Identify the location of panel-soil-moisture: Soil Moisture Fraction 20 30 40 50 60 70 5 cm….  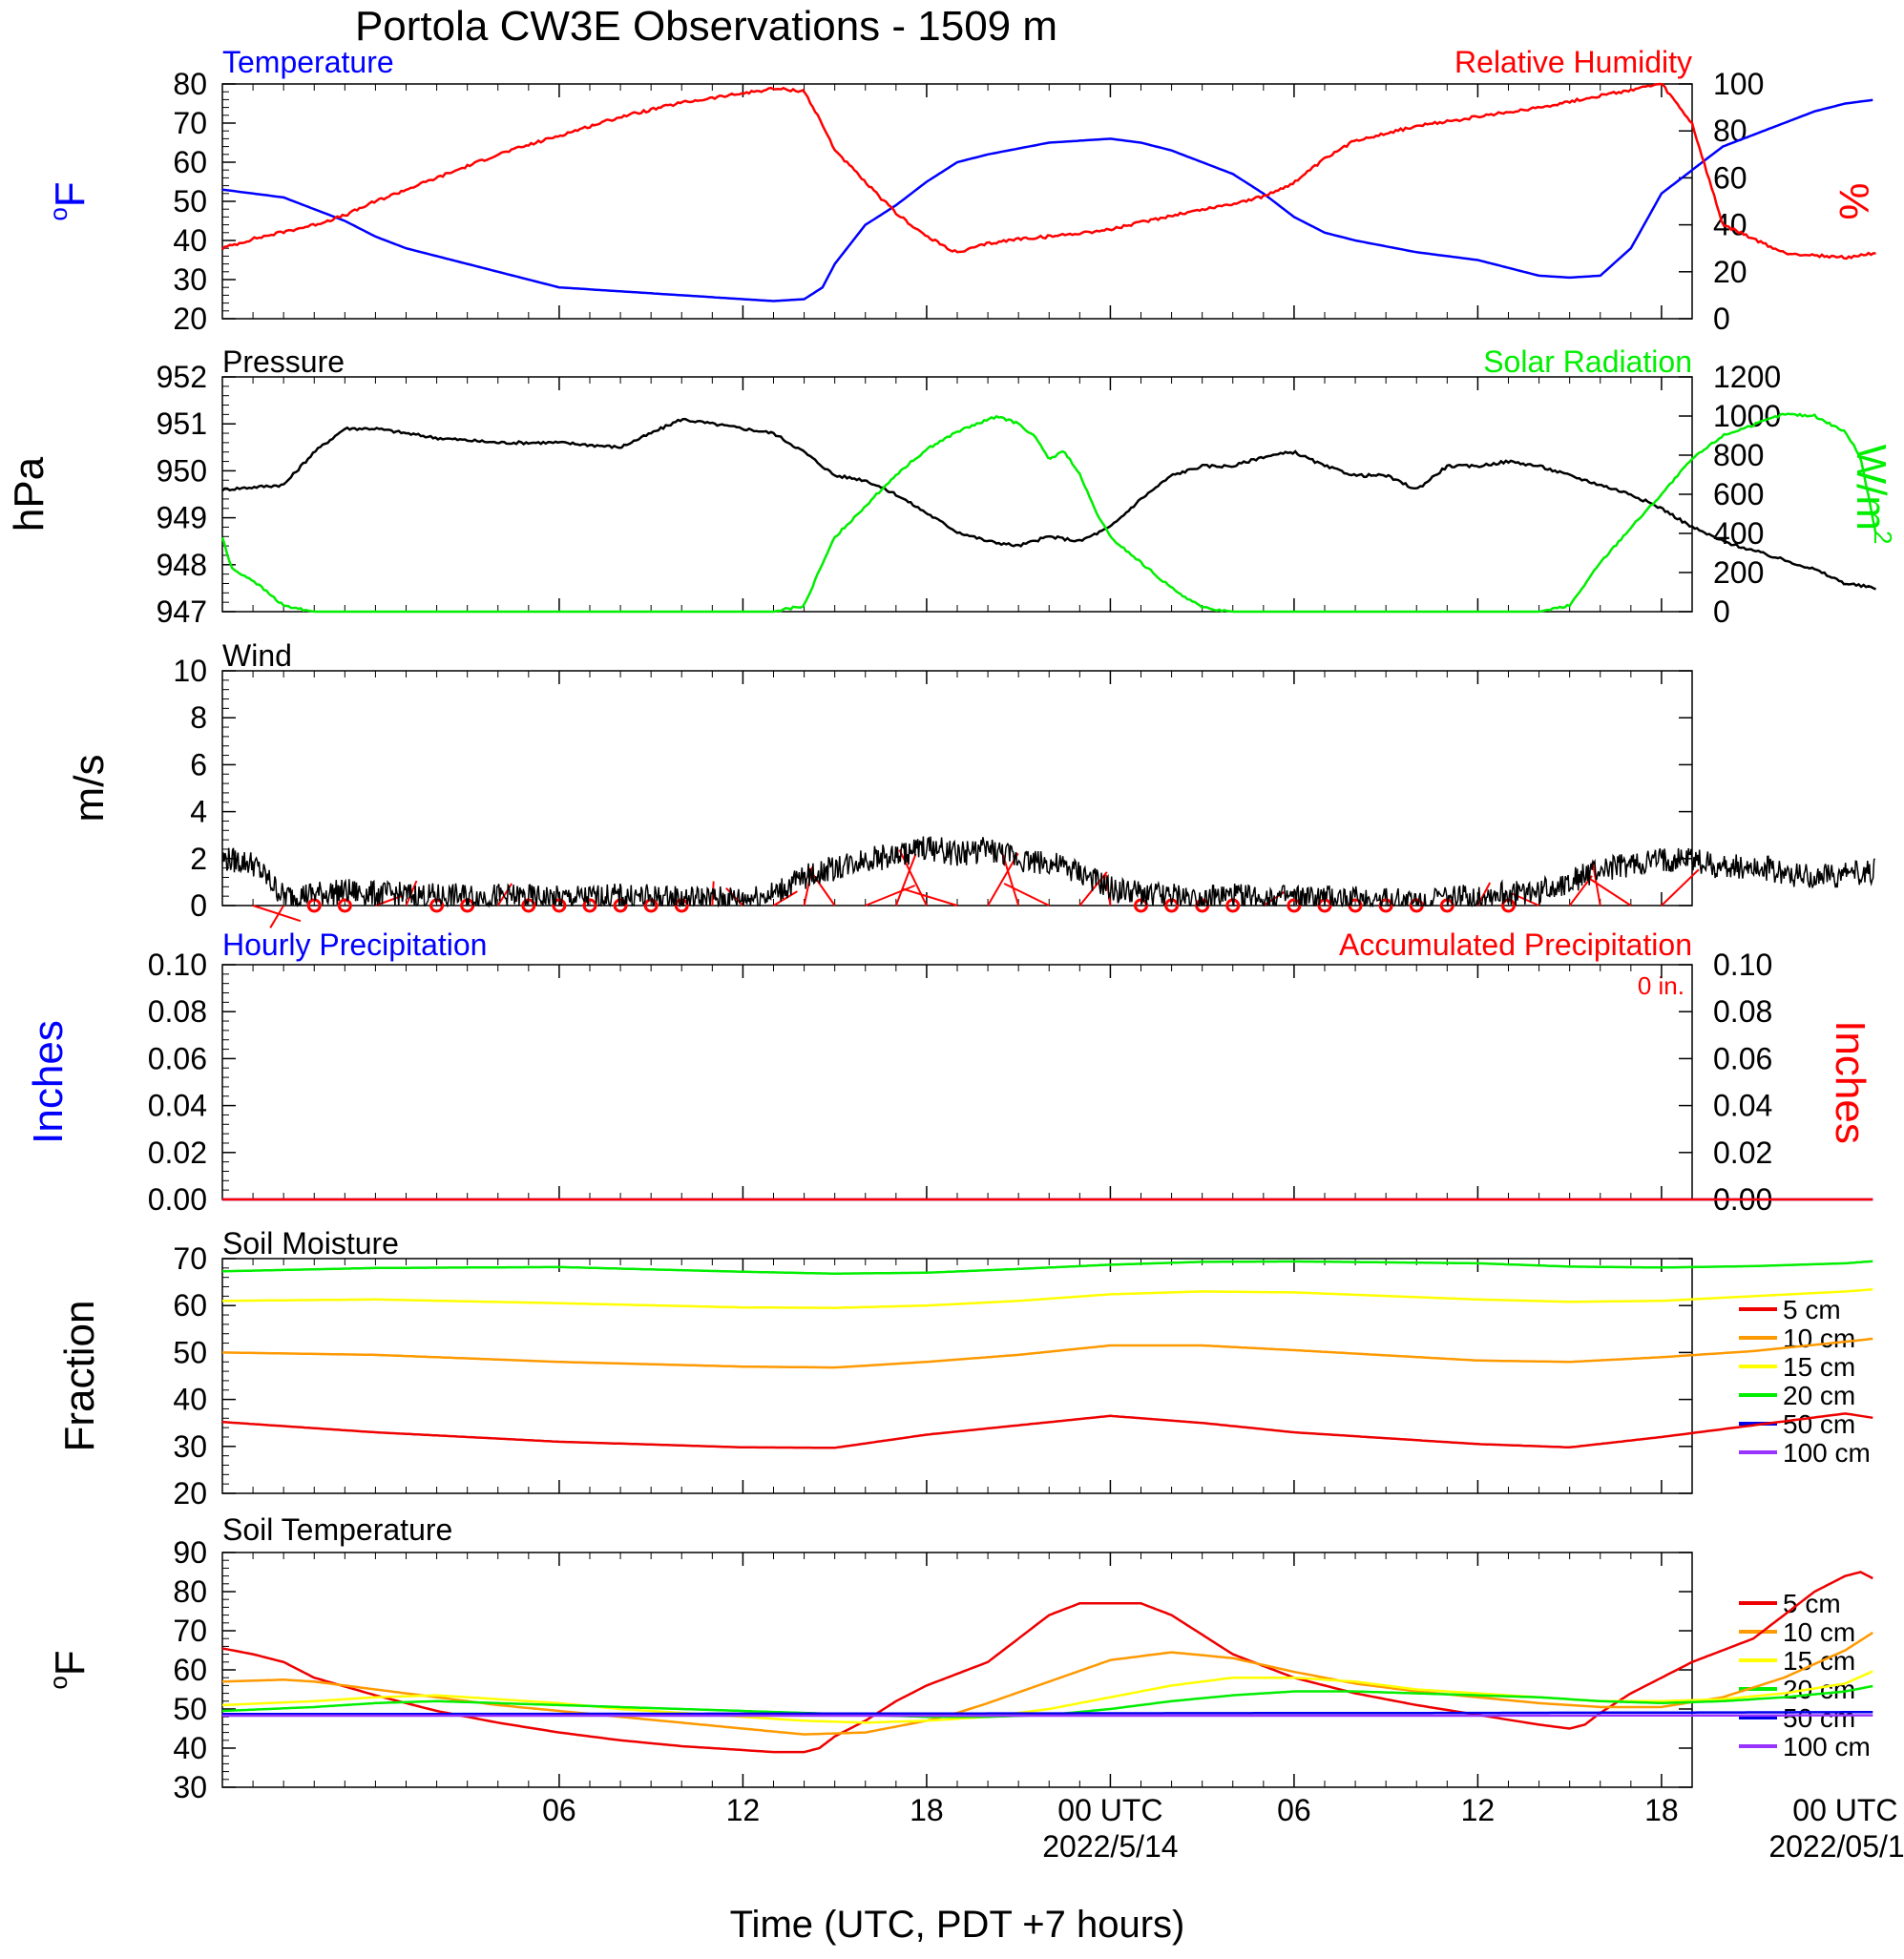
(964, 1368).